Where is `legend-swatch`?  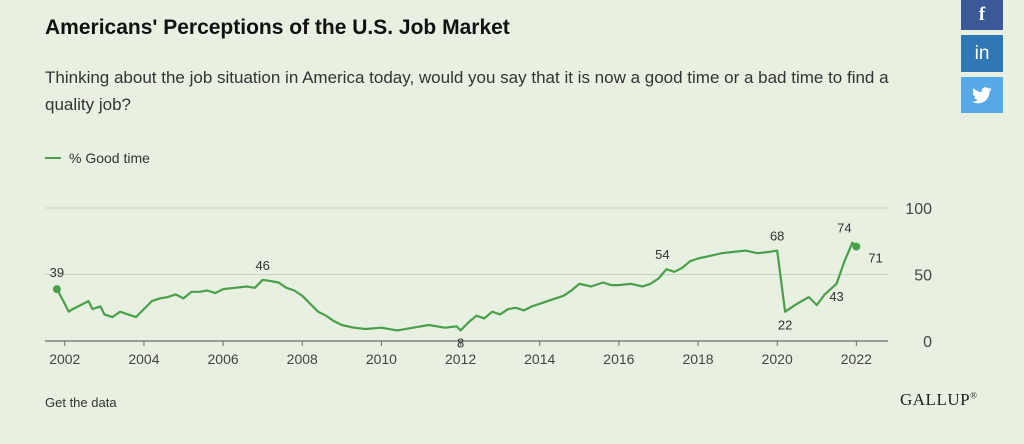 legend-swatch is located at coordinates (53, 158).